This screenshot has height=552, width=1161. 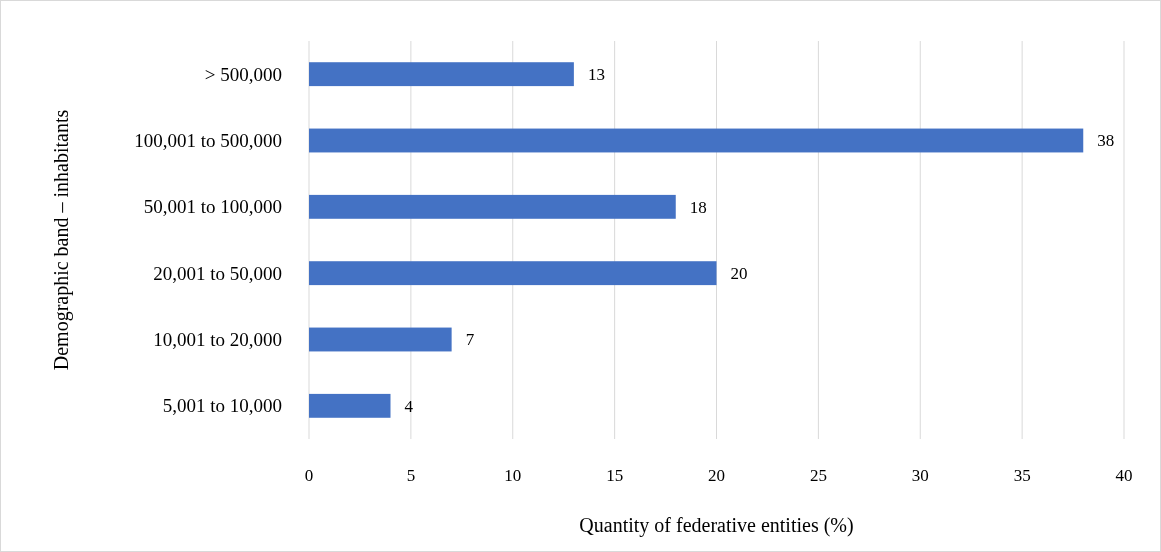 I want to click on data-label: 38, so click(x=1106, y=141).